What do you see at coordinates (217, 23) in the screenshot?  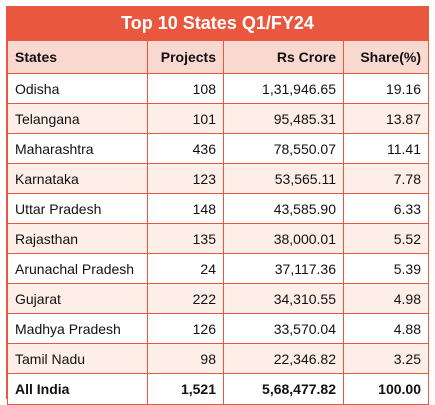 I see `table-title: Top 10 States Q1/FY24` at bounding box center [217, 23].